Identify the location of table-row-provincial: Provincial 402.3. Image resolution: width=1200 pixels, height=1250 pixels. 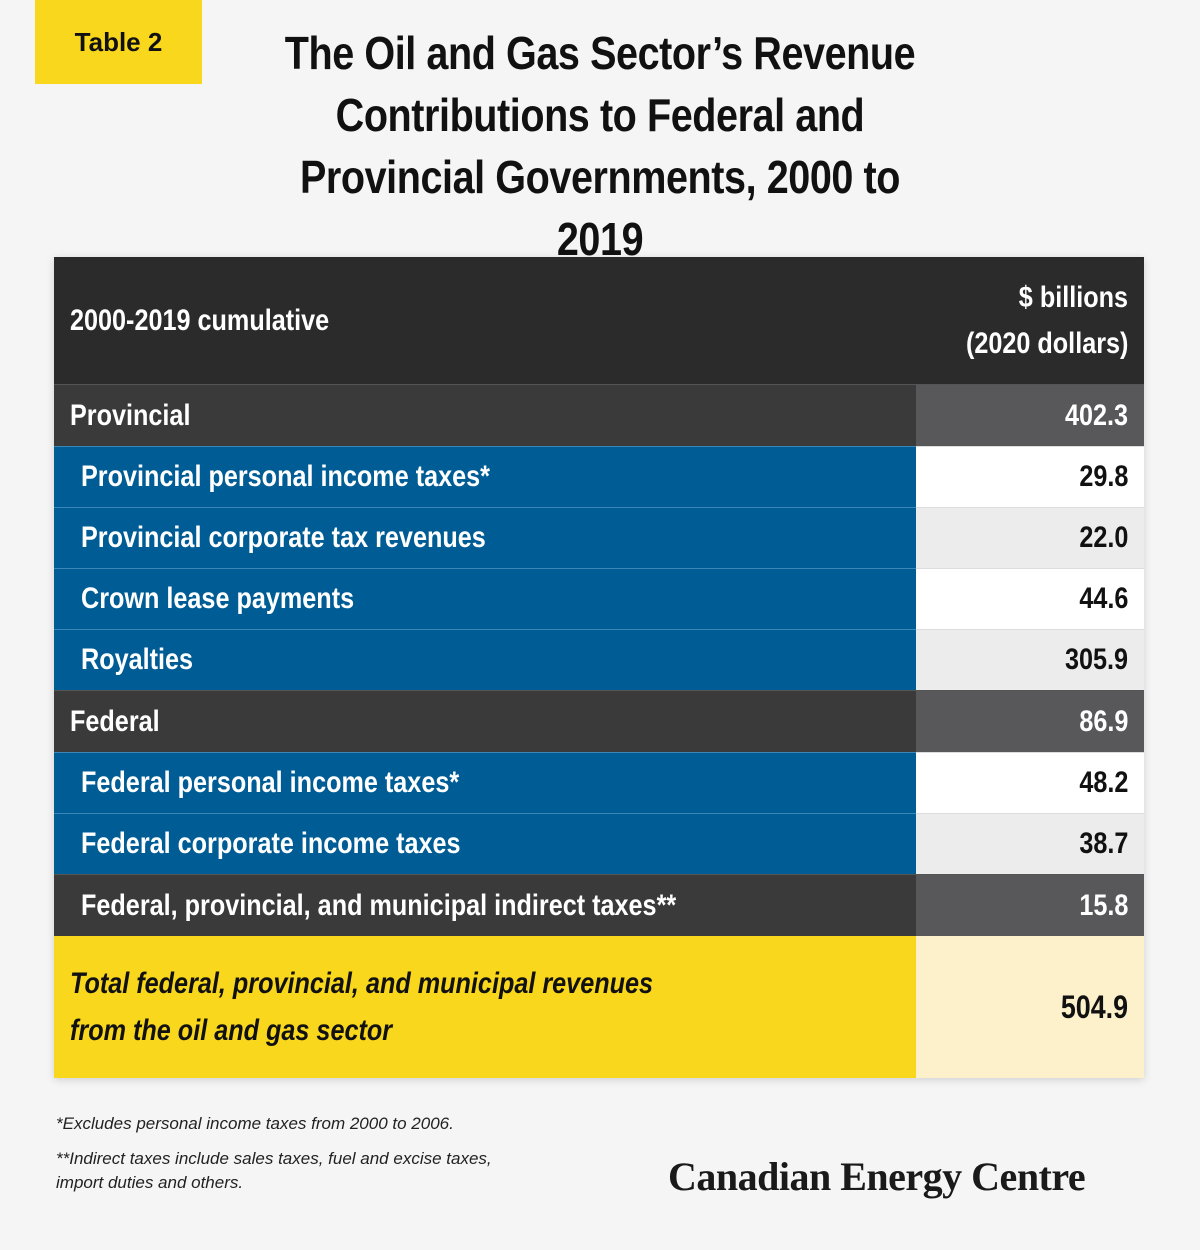
(599, 415).